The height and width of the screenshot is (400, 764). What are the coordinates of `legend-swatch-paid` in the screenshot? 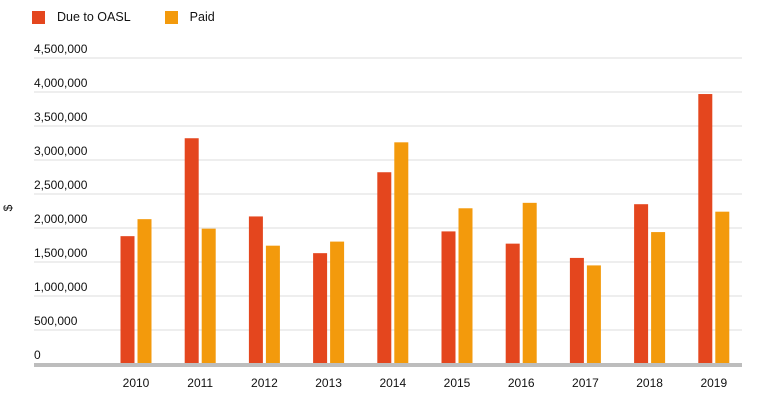 It's located at (171, 17).